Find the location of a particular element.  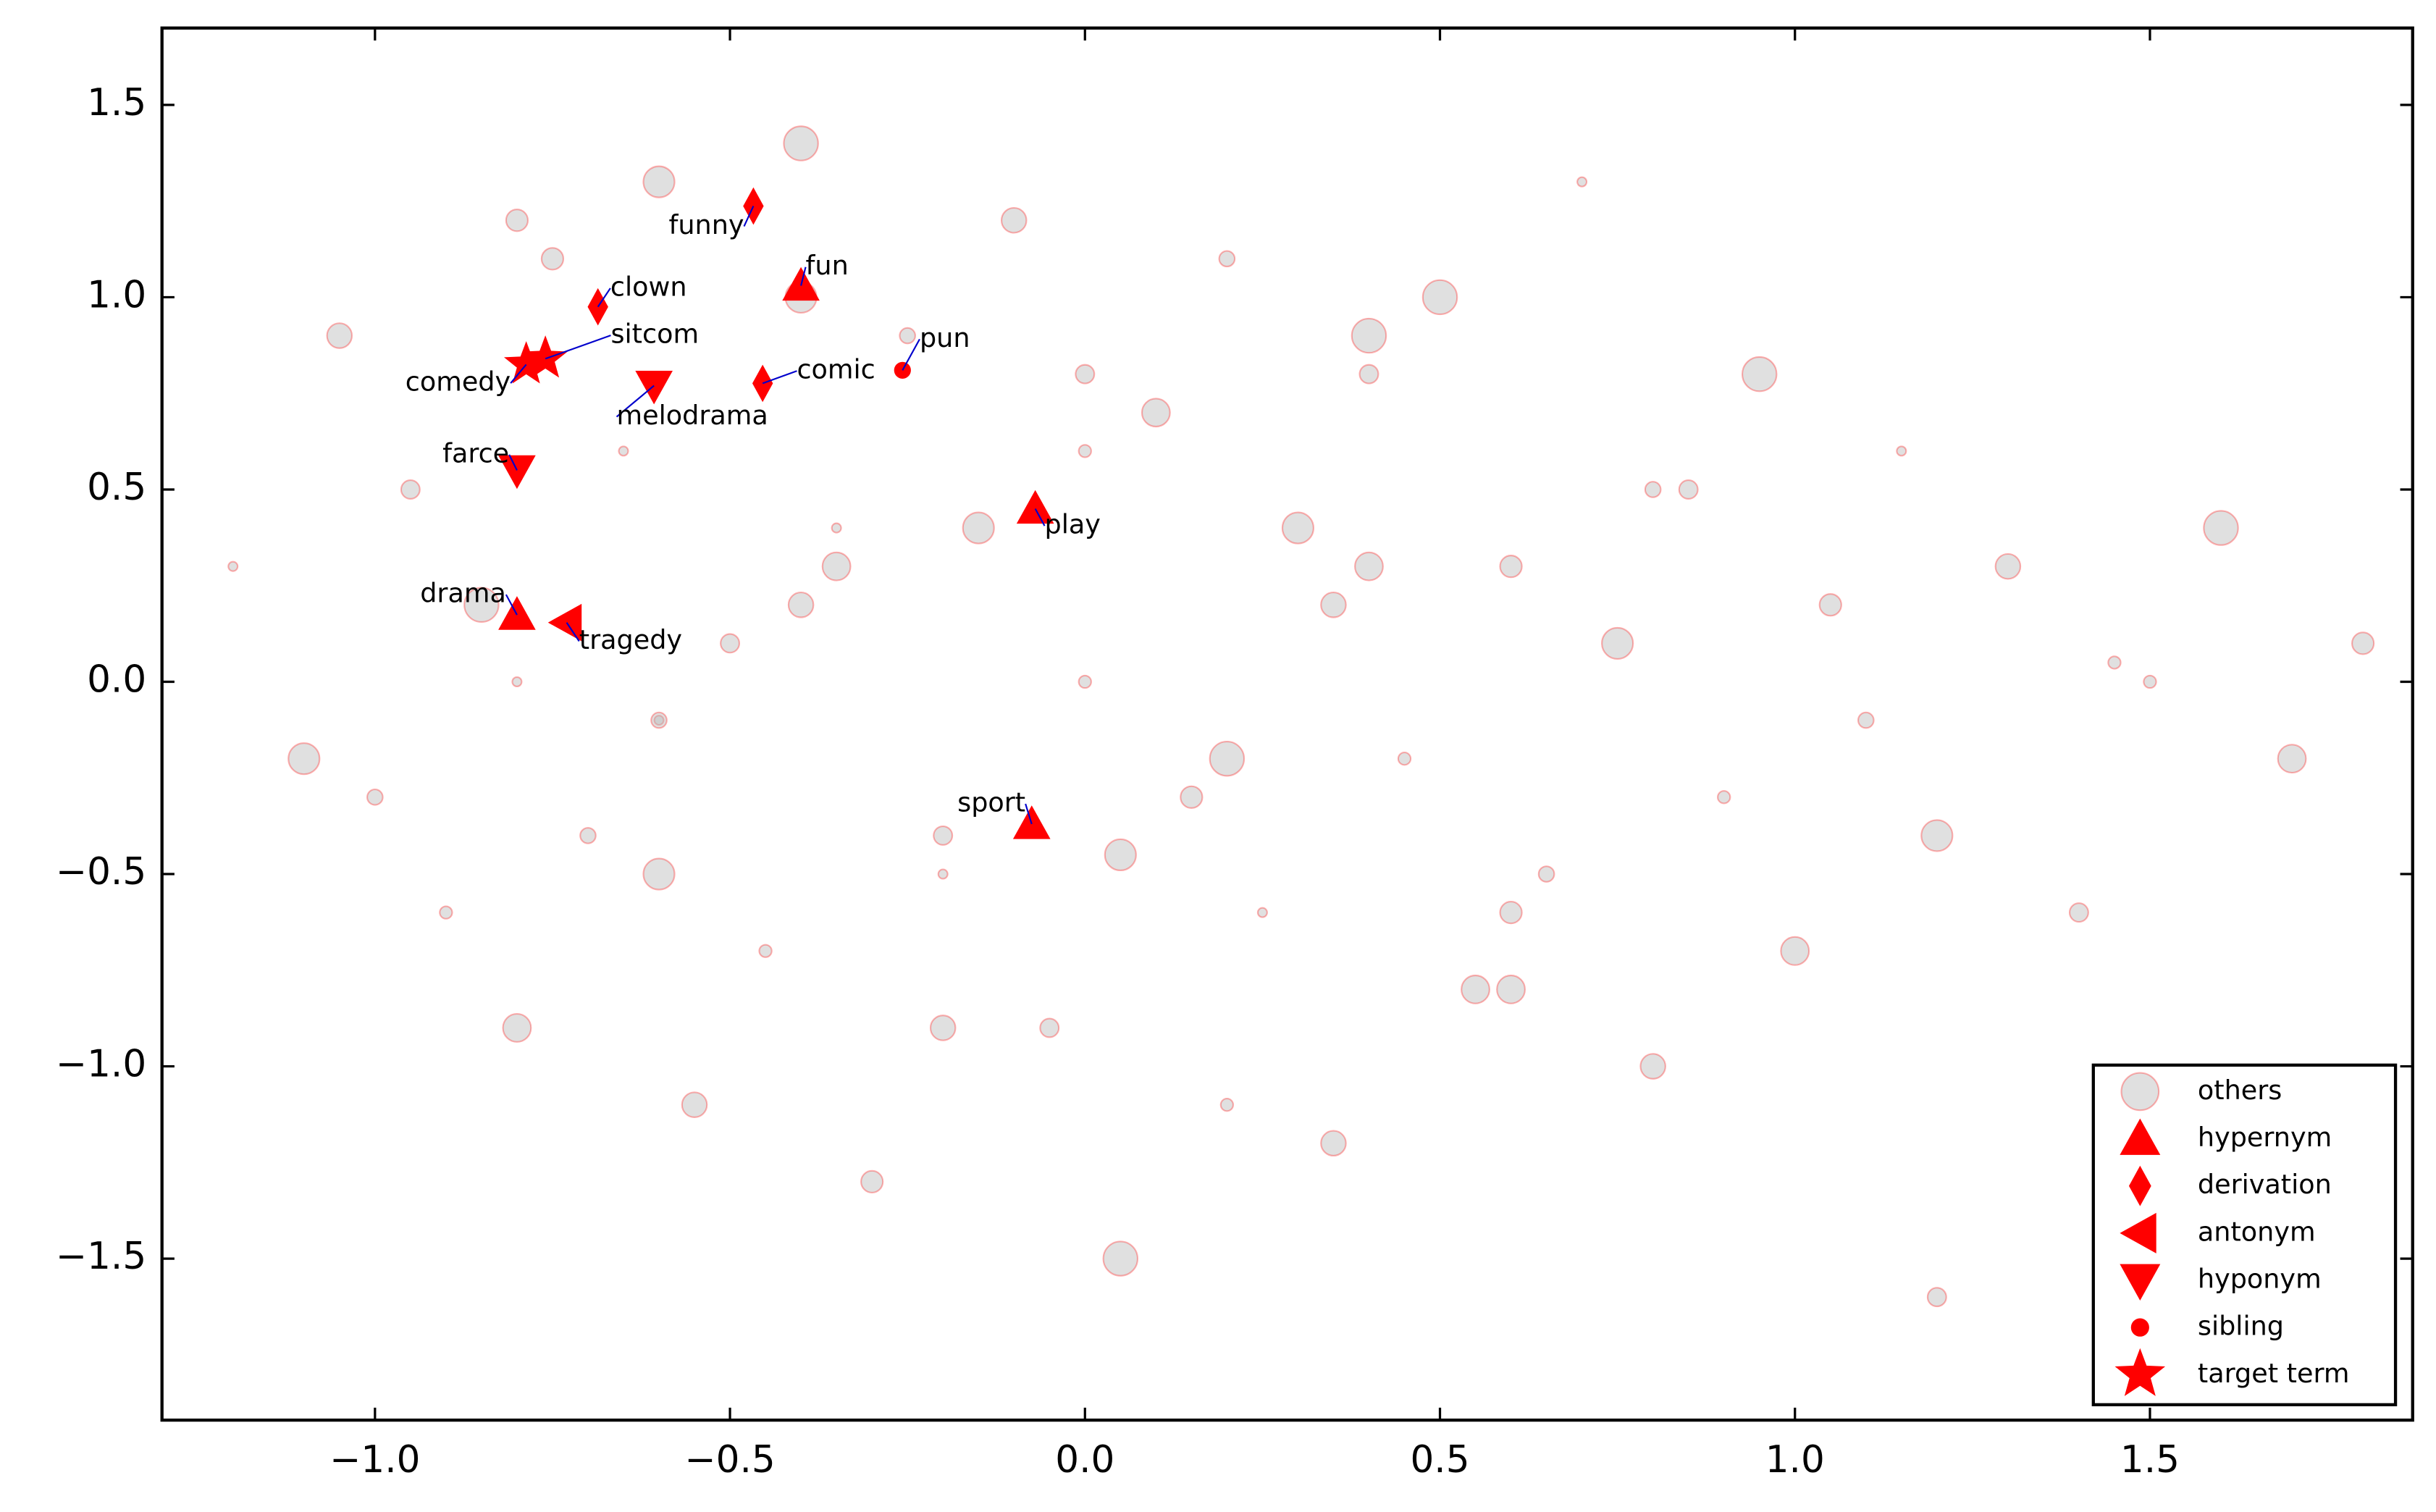

legend-label: derivation is located at coordinates (2265, 1184).